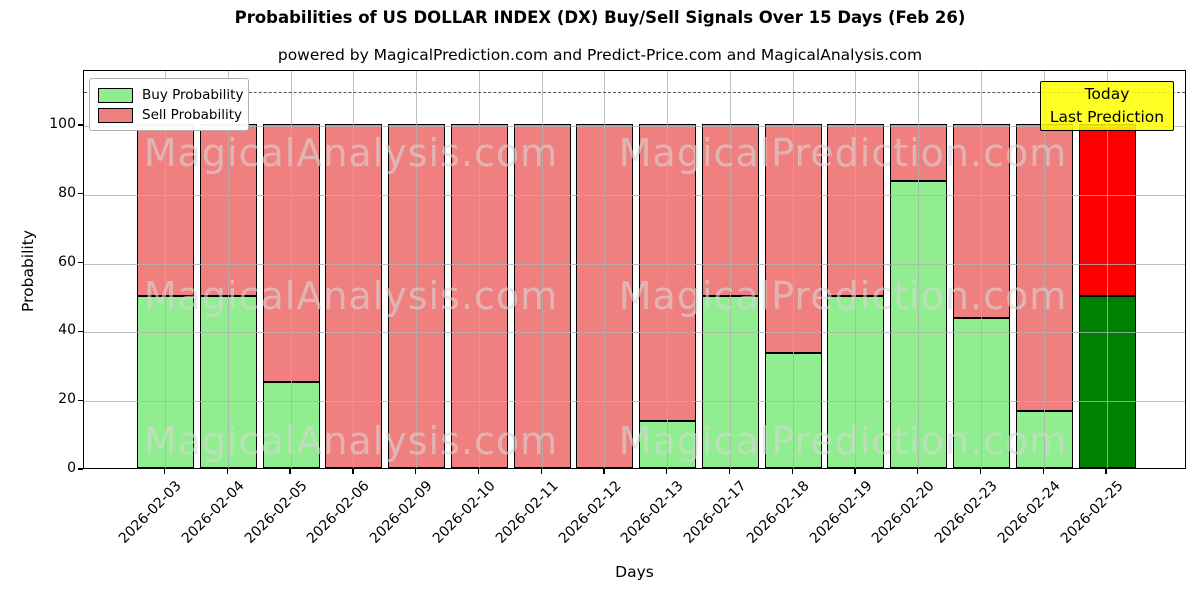  Describe the element at coordinates (115, 95) in the screenshot. I see `buy-color-swatch` at that location.